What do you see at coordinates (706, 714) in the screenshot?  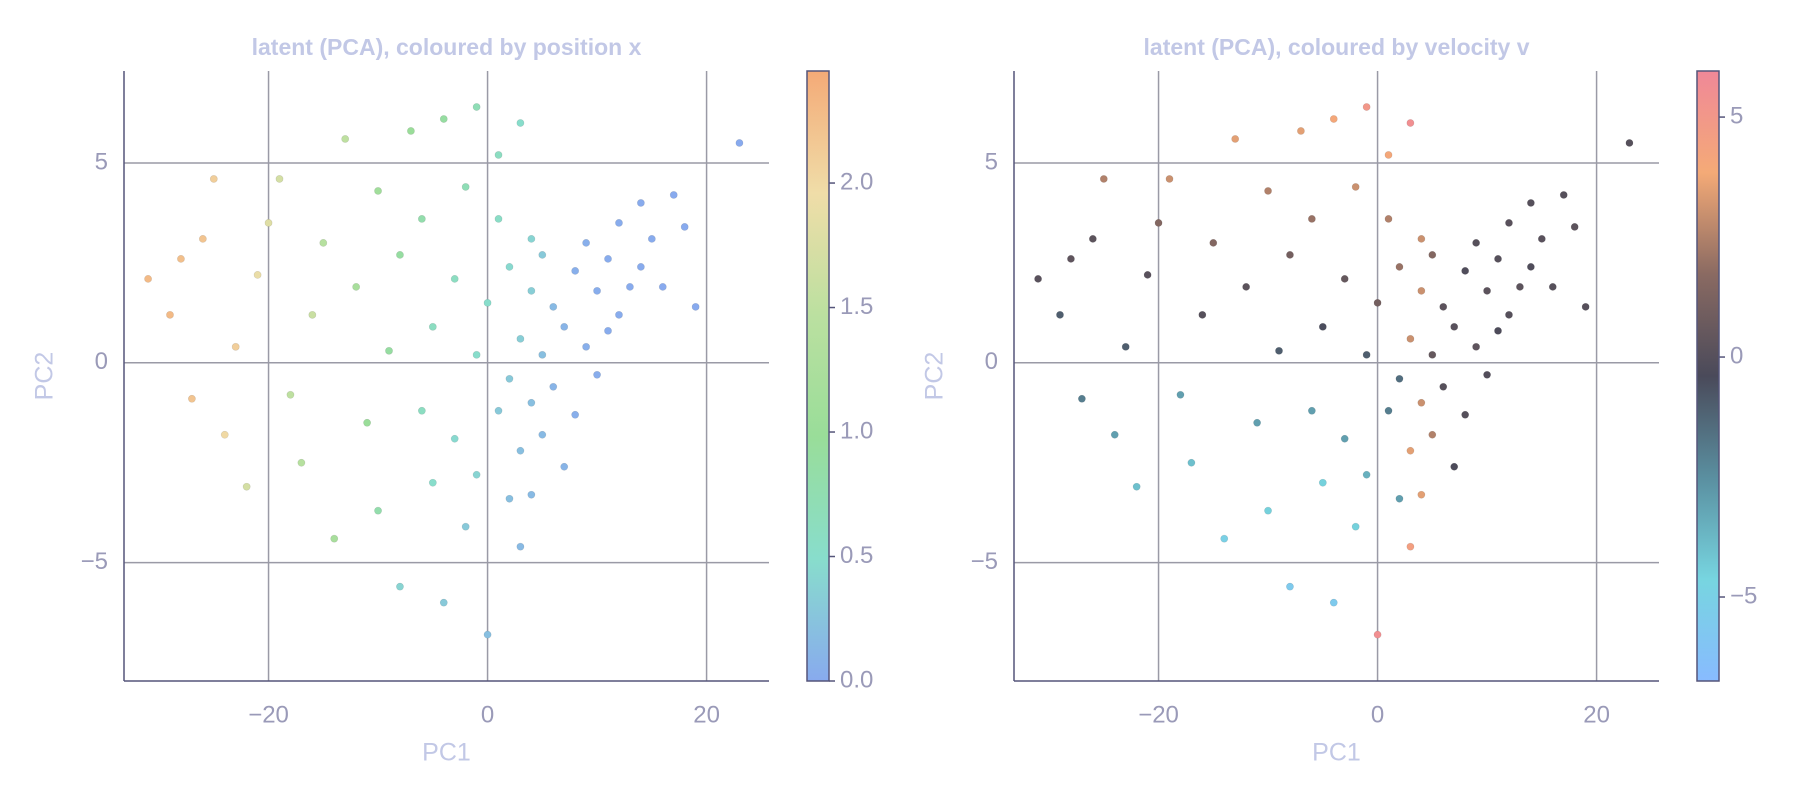 I see `x-tick-label: 20` at bounding box center [706, 714].